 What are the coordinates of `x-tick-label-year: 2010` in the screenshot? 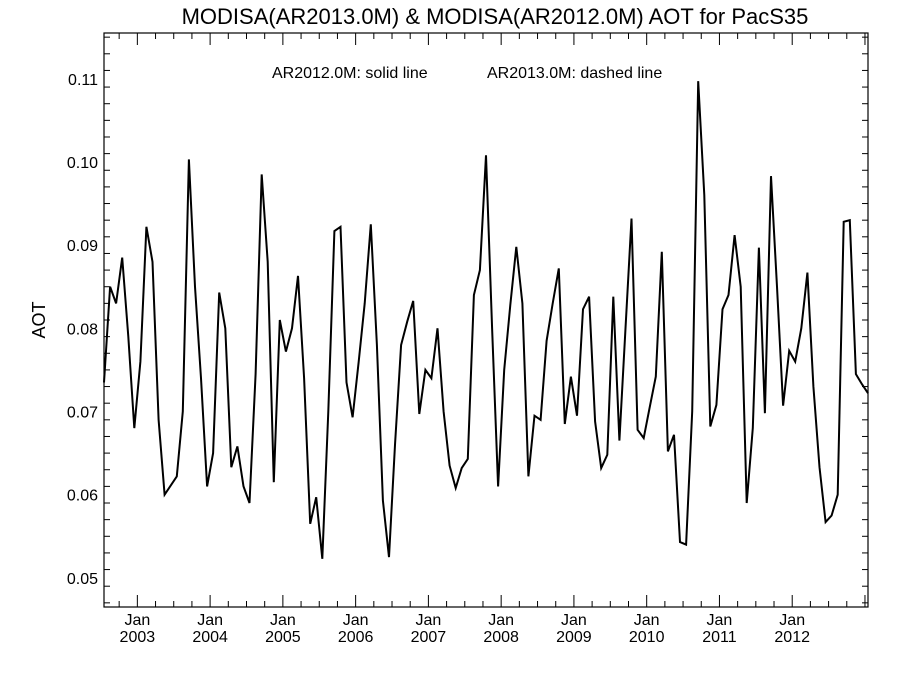 It's located at (647, 637).